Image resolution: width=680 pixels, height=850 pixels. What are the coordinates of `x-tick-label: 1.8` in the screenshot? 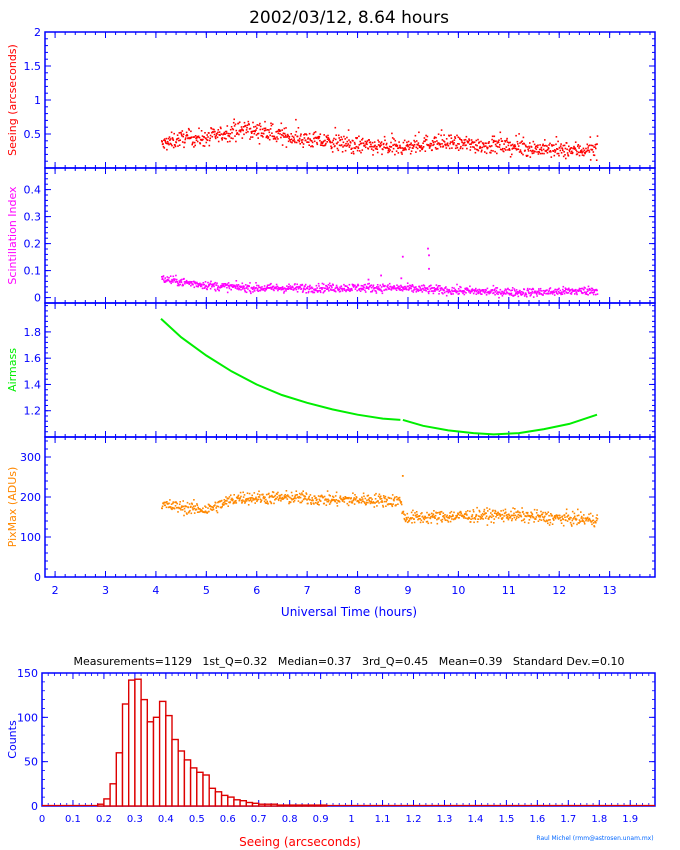 It's located at (599, 819).